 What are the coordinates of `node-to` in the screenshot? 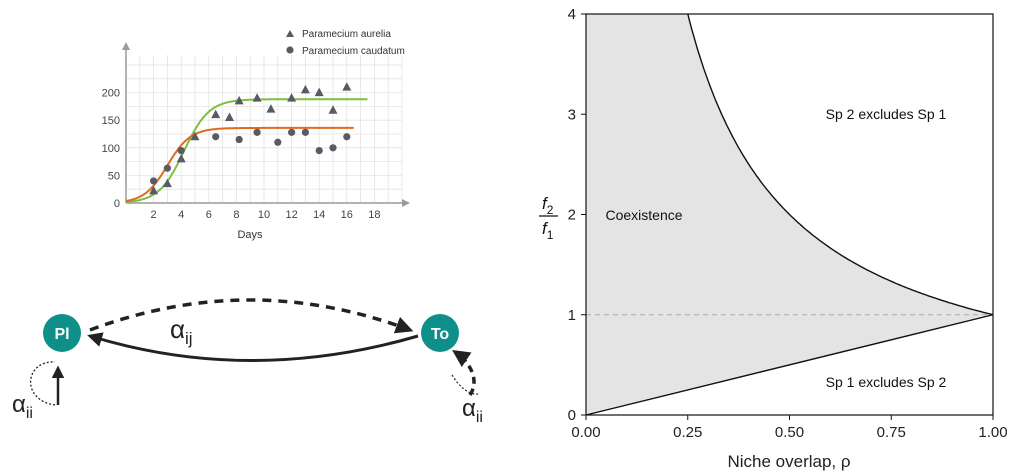 It's located at (440, 333).